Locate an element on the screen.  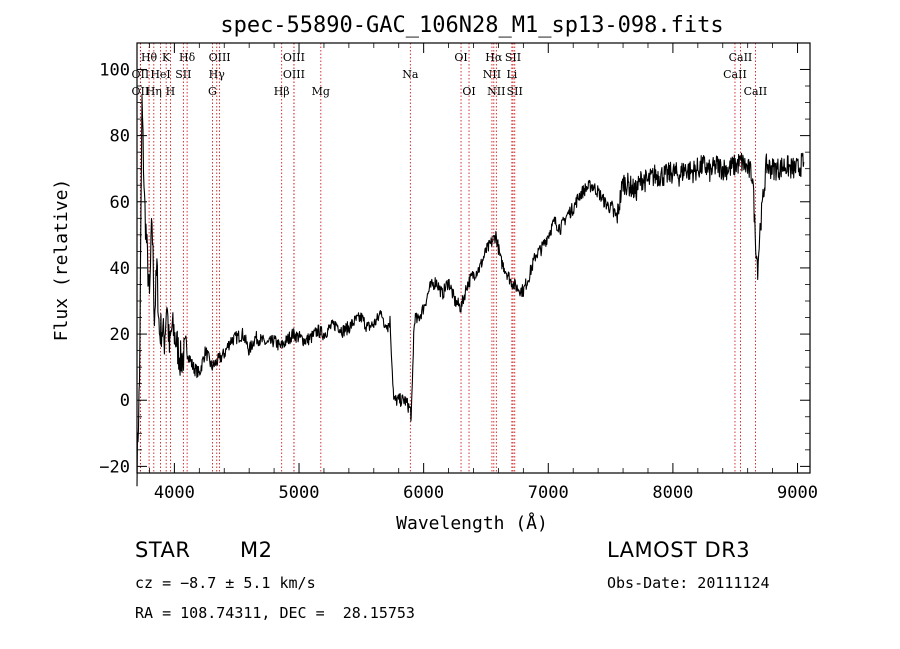
observation-date: Obs-Date: 20111124 is located at coordinates (688, 583).